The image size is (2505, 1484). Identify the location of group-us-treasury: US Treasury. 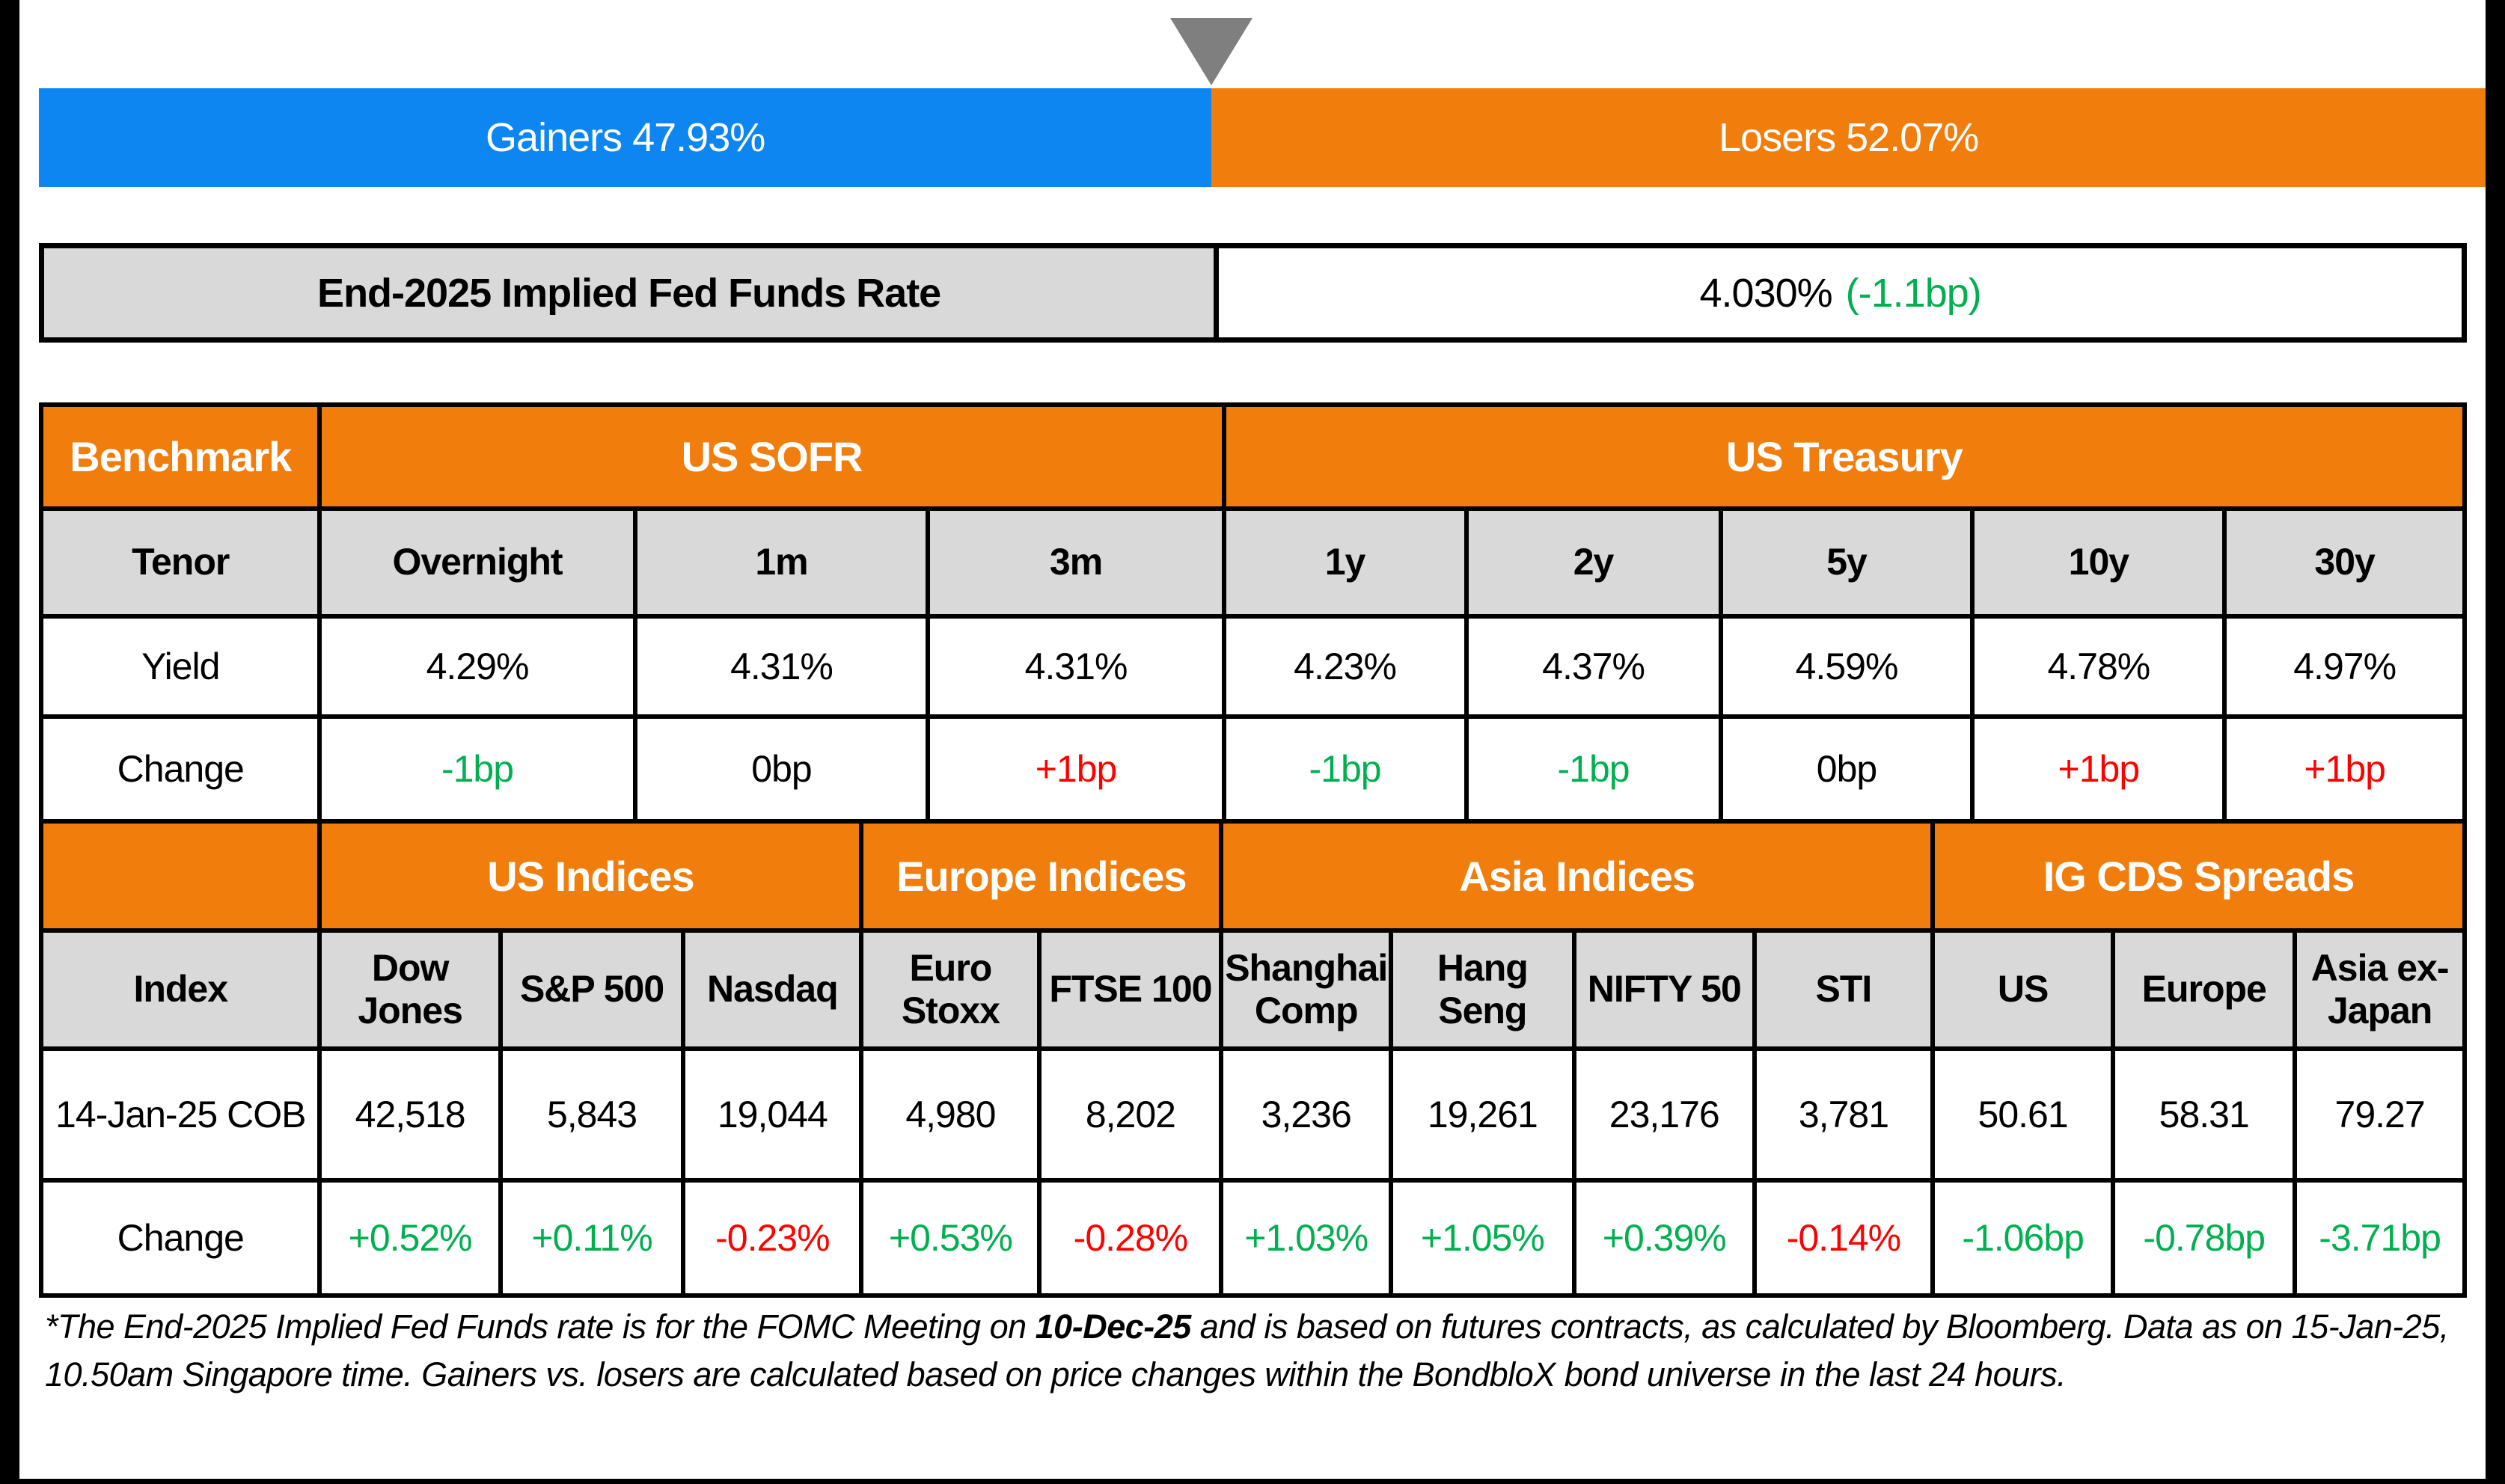
(1844, 456).